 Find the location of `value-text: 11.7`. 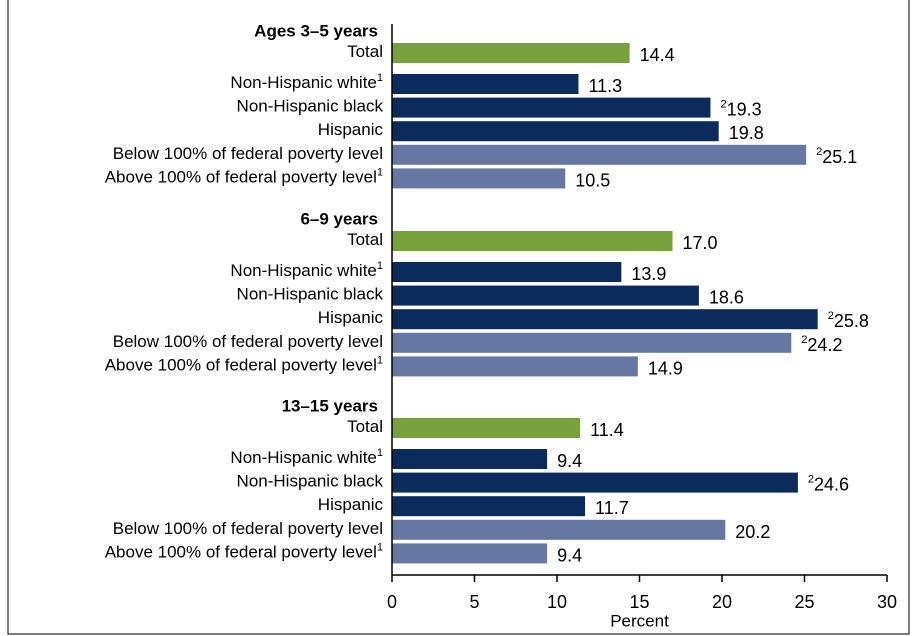

value-text: 11.7 is located at coordinates (612, 508).